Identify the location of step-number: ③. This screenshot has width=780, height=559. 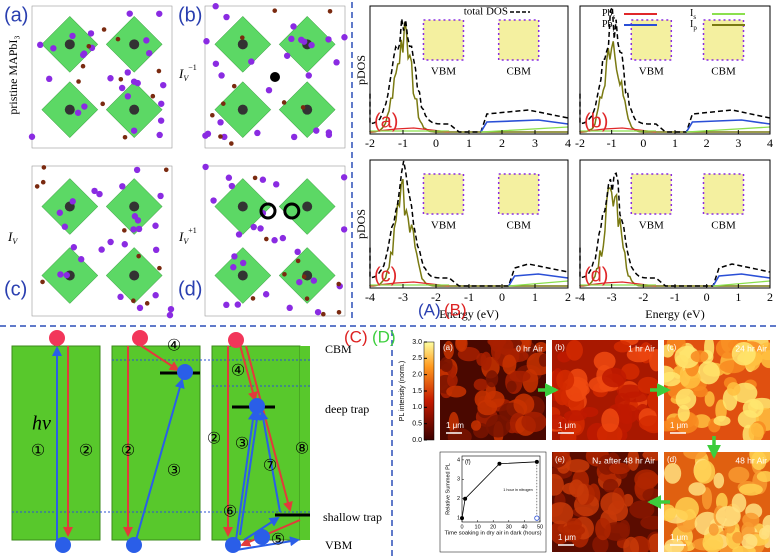
(174, 471).